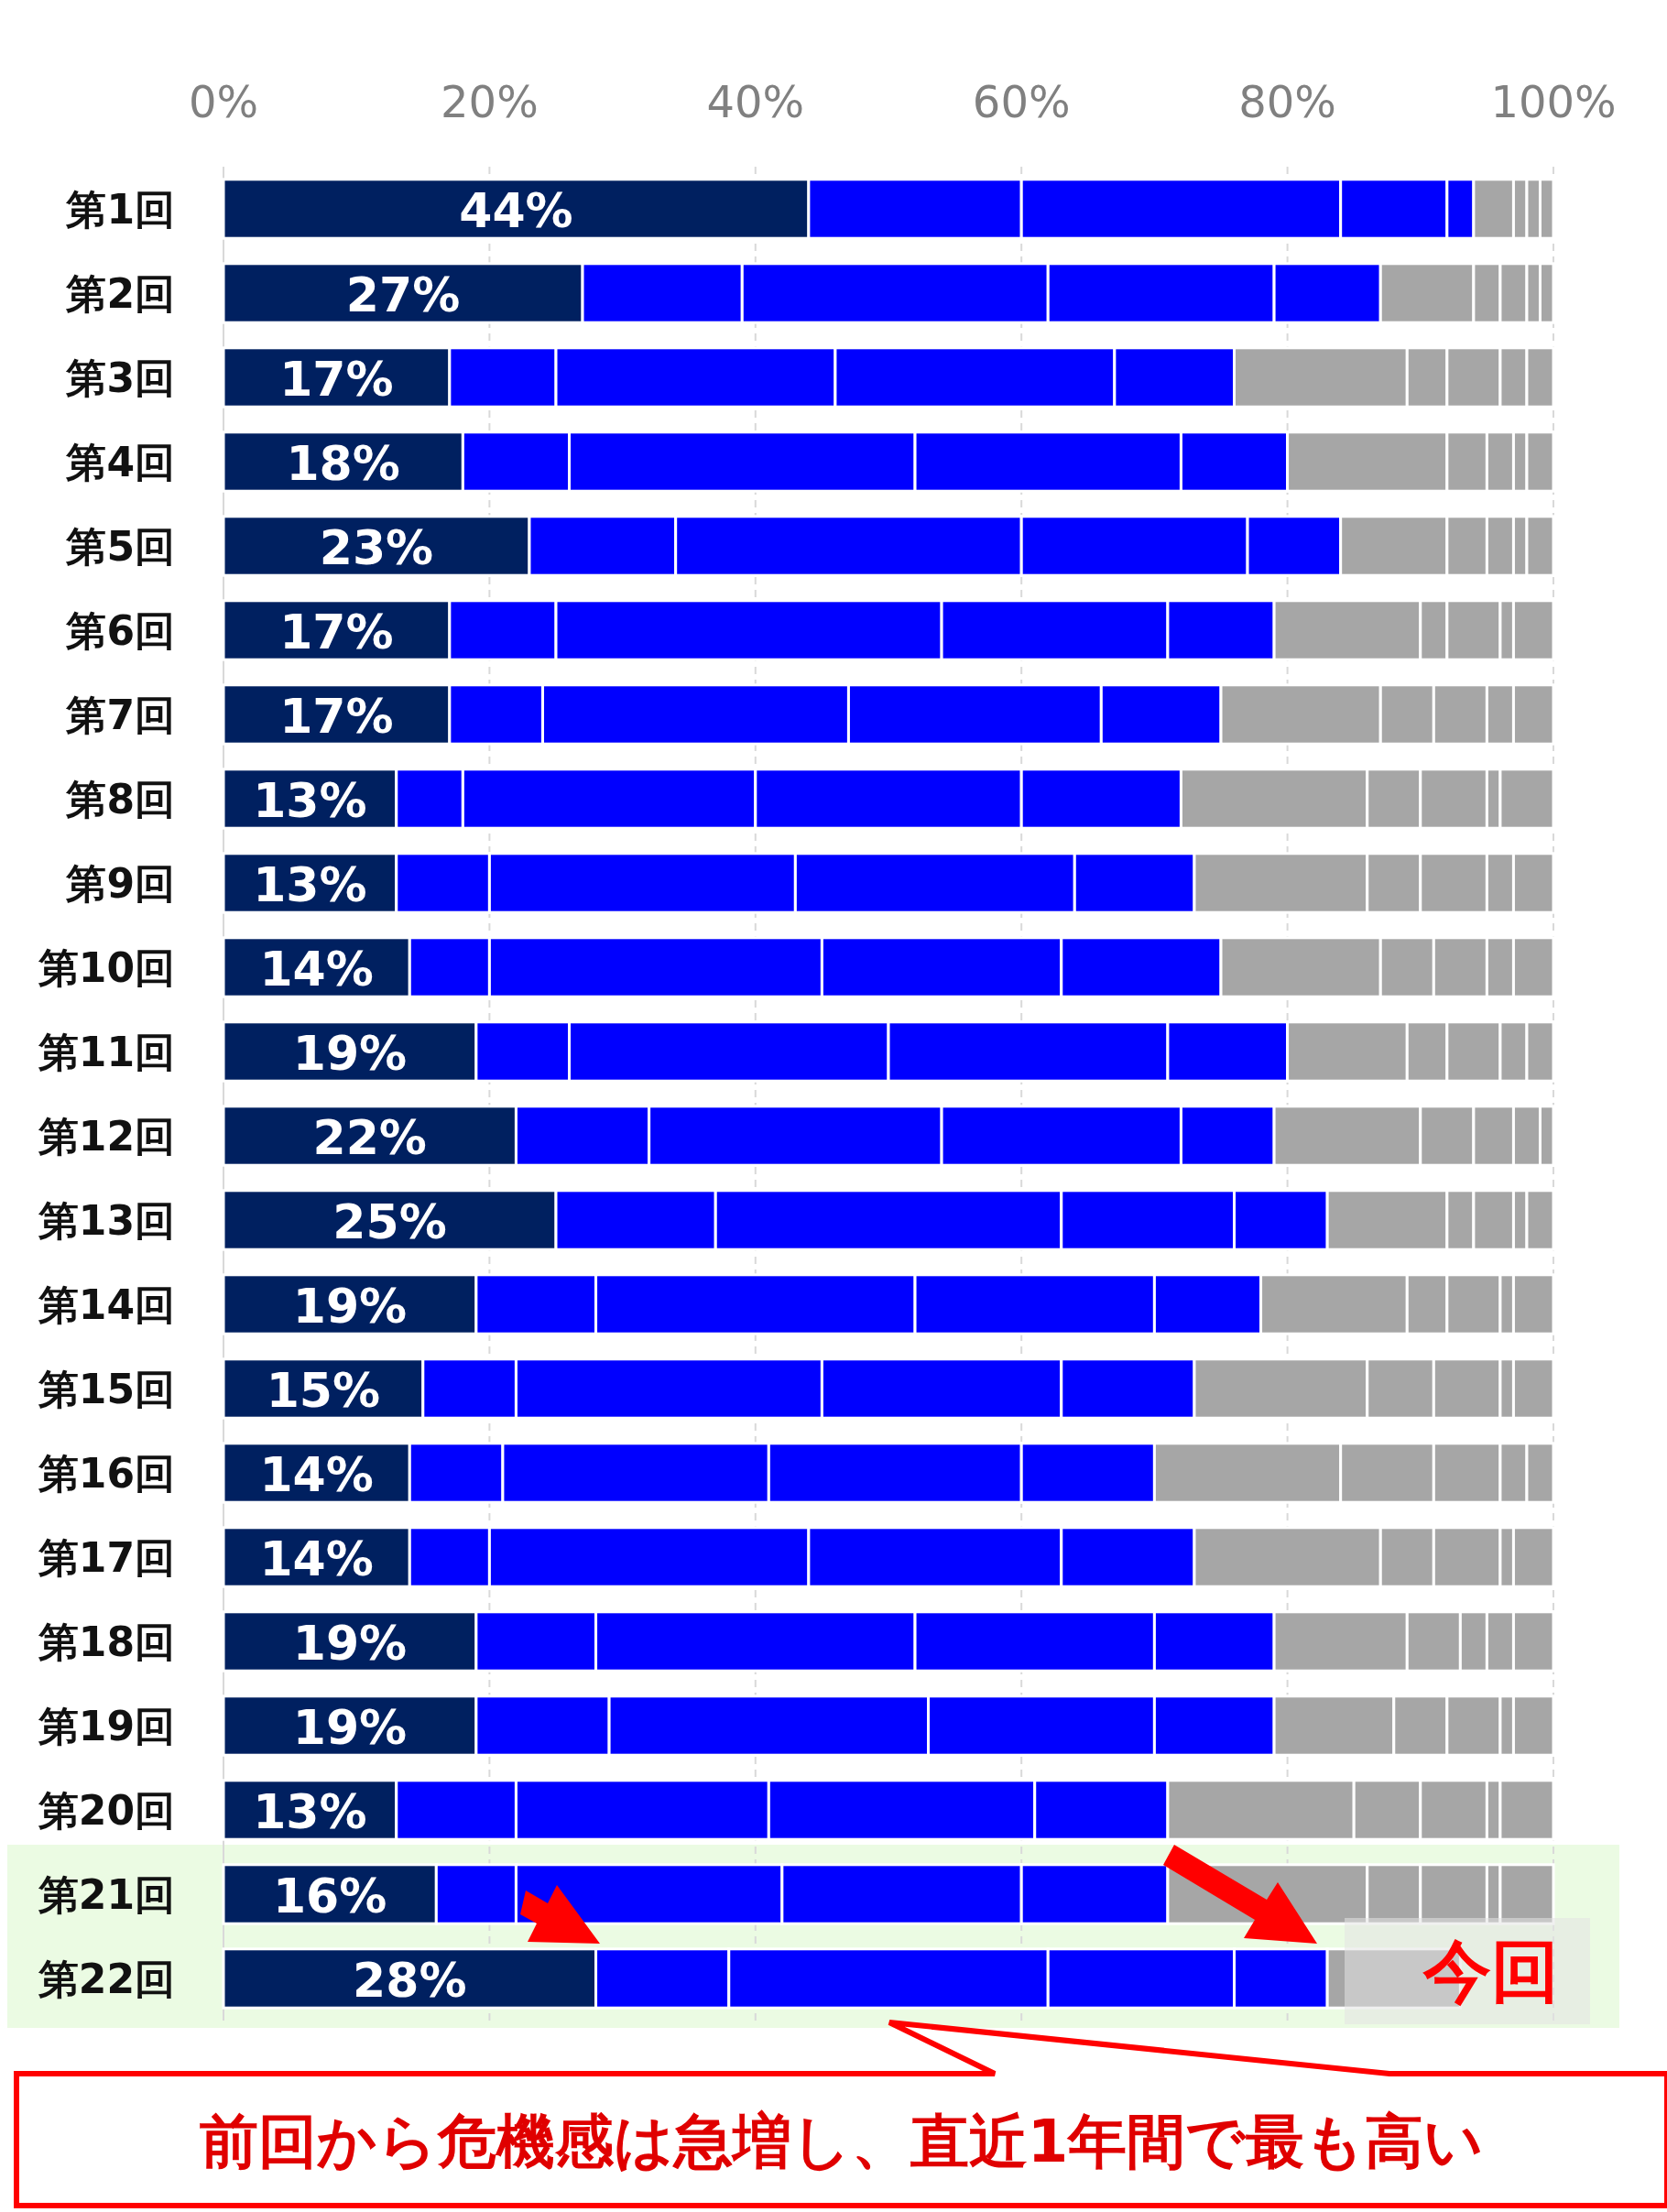  What do you see at coordinates (106, 1979) in the screenshot?
I see `y-tick-label: 第22回` at bounding box center [106, 1979].